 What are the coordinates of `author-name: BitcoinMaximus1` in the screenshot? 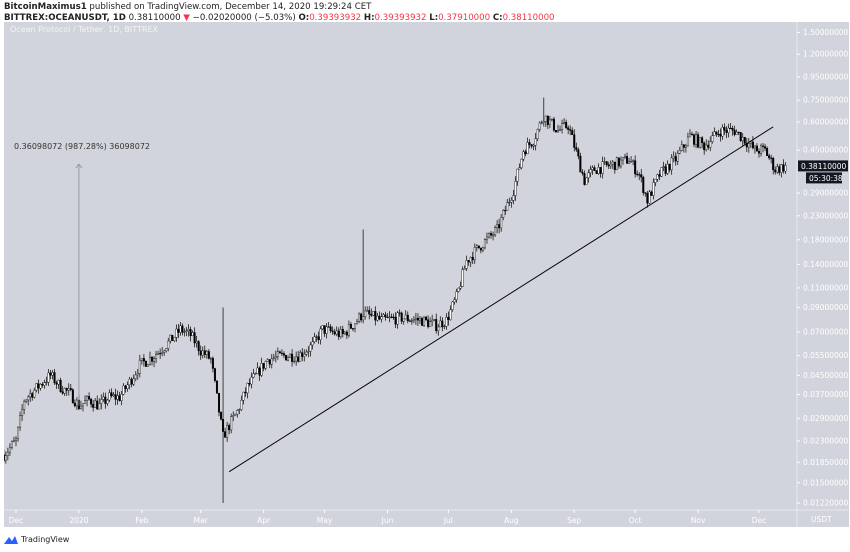 It's located at (45, 7).